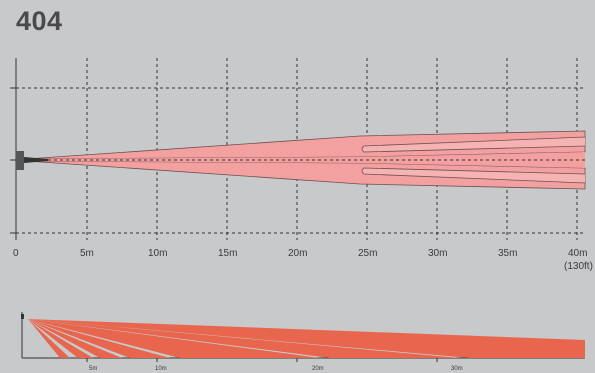  I want to click on side-x-tick-label: 5m, so click(93, 369).